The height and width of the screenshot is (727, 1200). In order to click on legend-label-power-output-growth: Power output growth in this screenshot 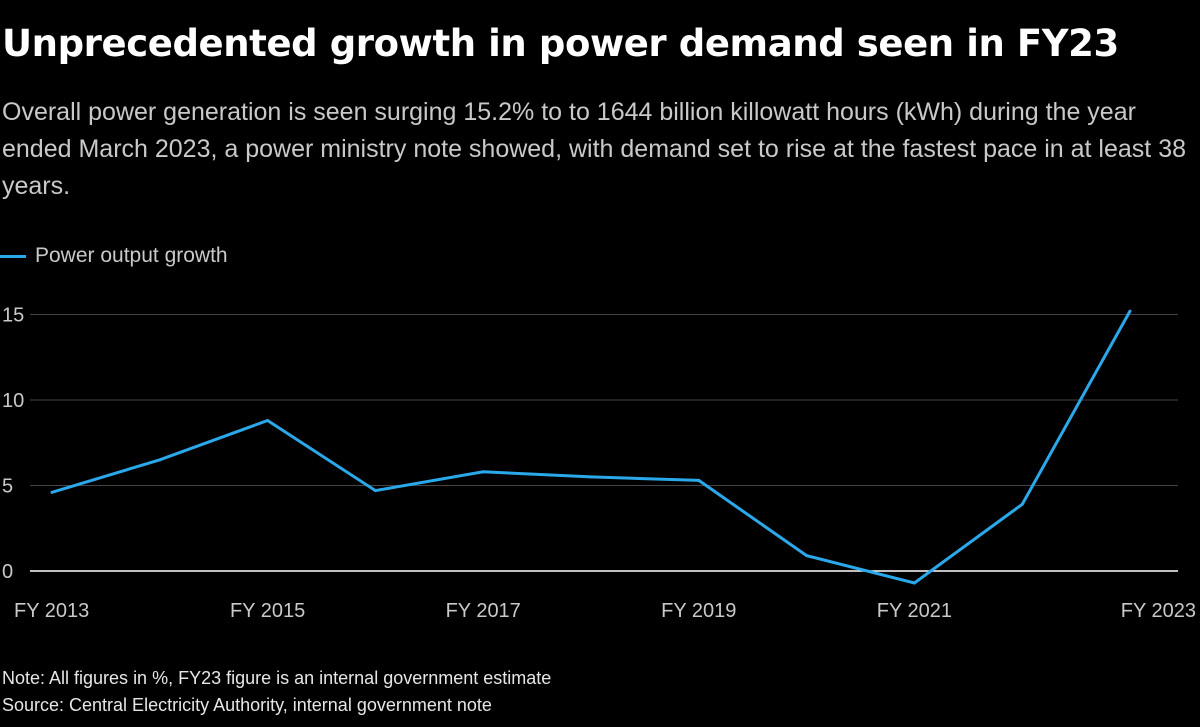, I will do `click(131, 255)`.